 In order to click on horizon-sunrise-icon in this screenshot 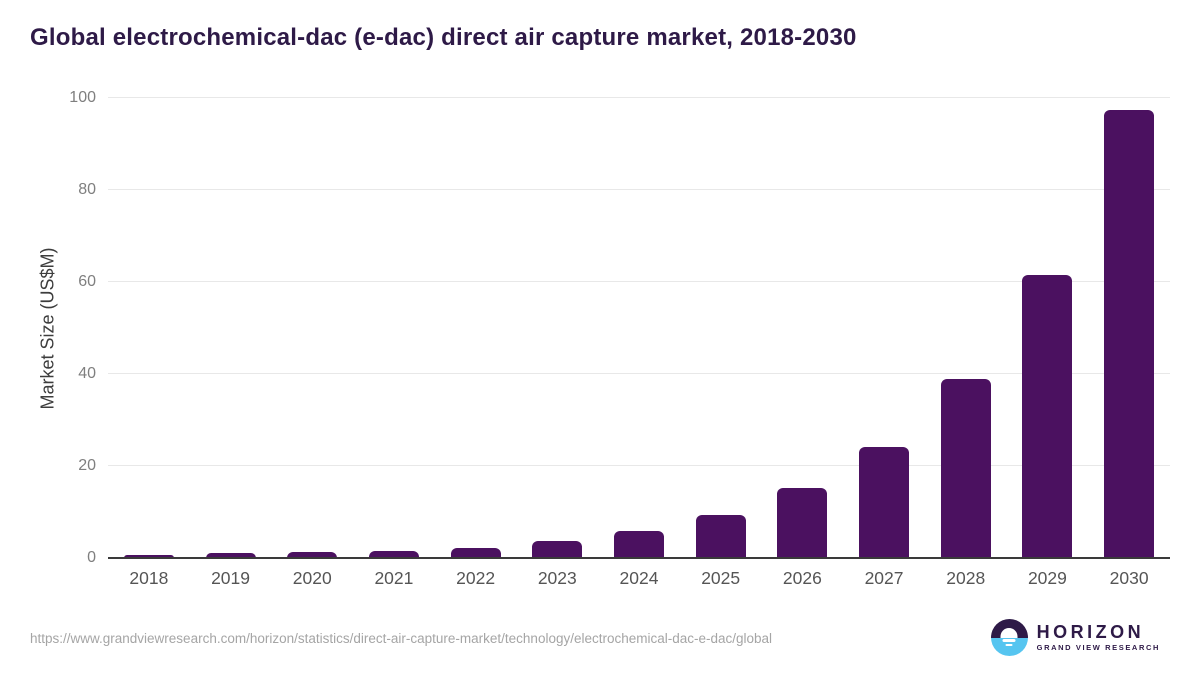, I will do `click(1009, 637)`.